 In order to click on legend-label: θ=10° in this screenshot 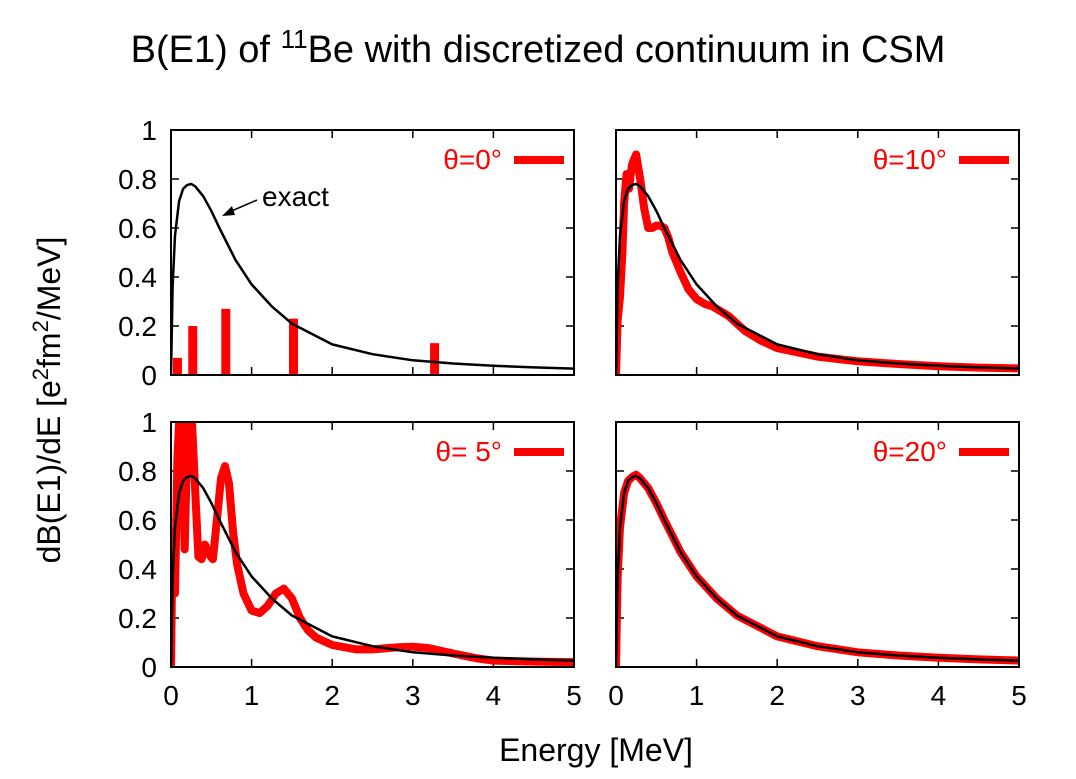, I will do `click(910, 159)`.